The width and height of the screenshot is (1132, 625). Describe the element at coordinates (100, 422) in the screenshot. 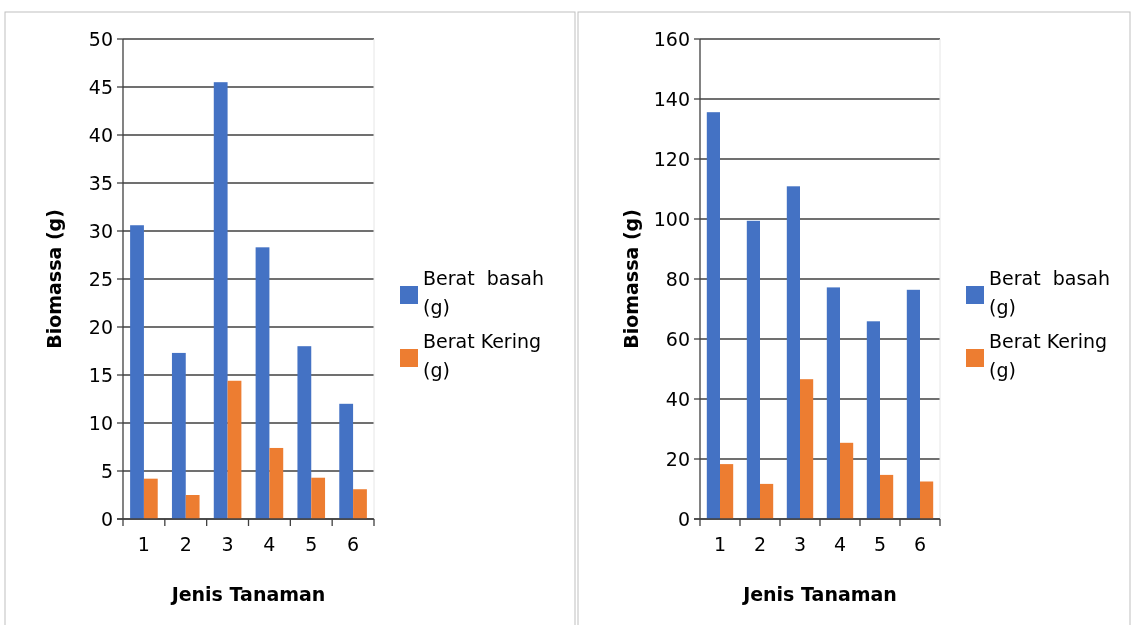

I see `y-tick-label: 10` at that location.